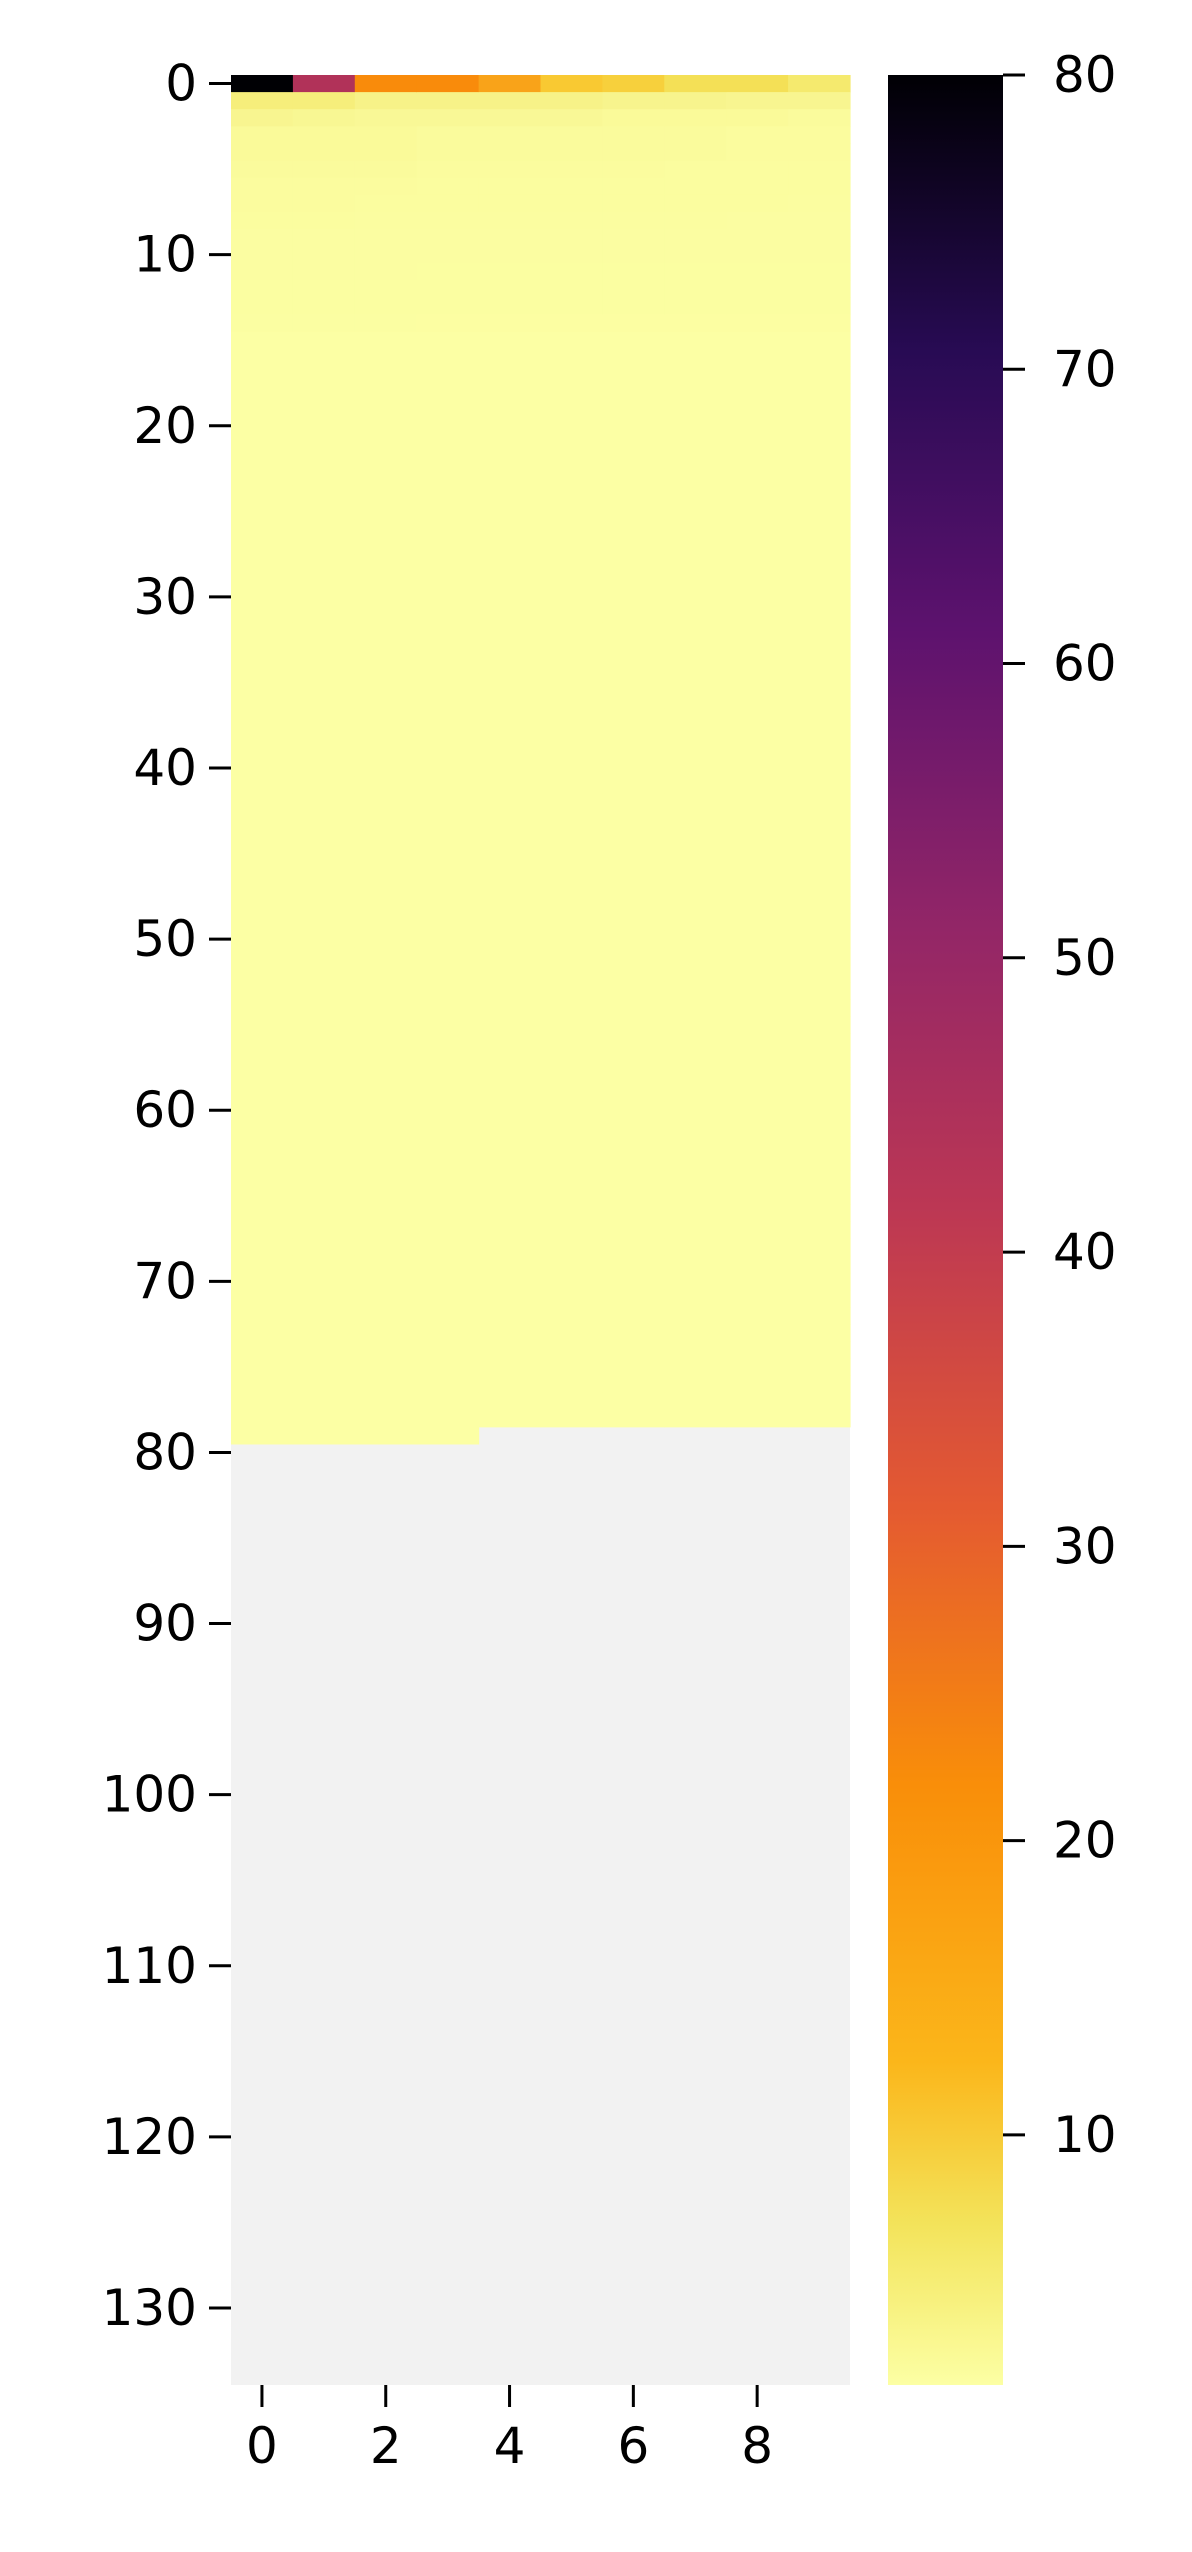  Describe the element at coordinates (165, 1452) in the screenshot. I see `y-tick-label: 80` at that location.